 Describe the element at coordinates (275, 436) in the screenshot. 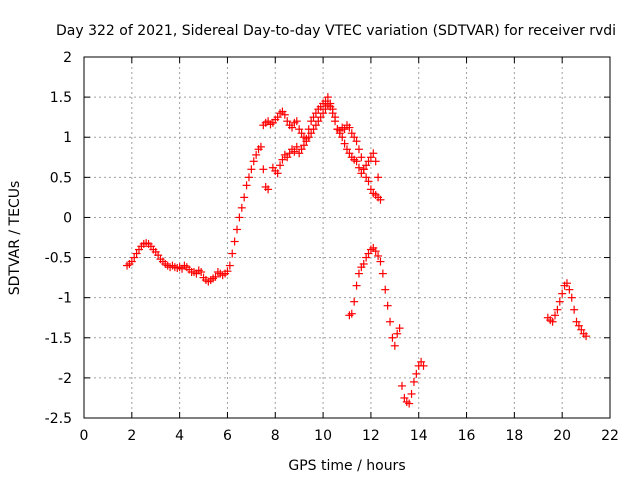

I see `x-tick-label: 8` at that location.